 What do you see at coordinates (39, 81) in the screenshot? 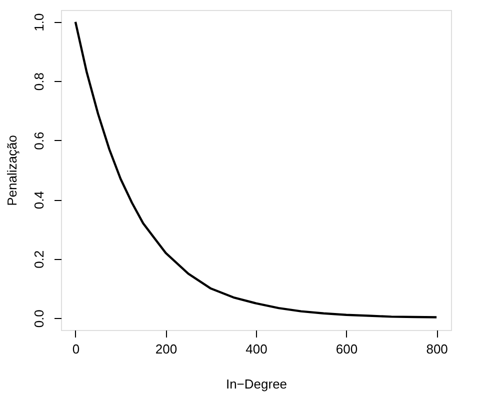
I see `y-tick-label: 0.8` at bounding box center [39, 81].